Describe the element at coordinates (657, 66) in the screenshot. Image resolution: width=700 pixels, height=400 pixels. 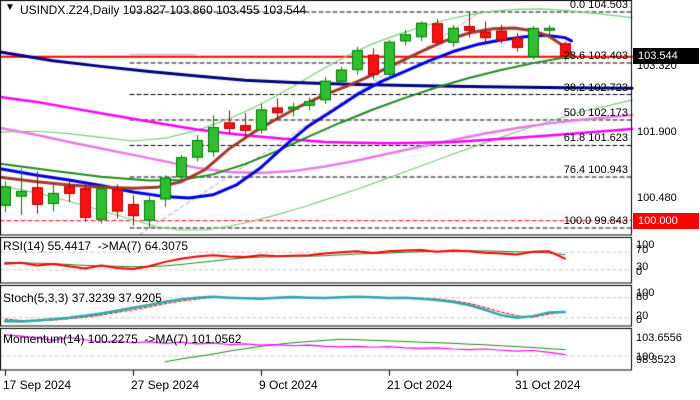
I see `price-axis-label: 103.320` at that location.